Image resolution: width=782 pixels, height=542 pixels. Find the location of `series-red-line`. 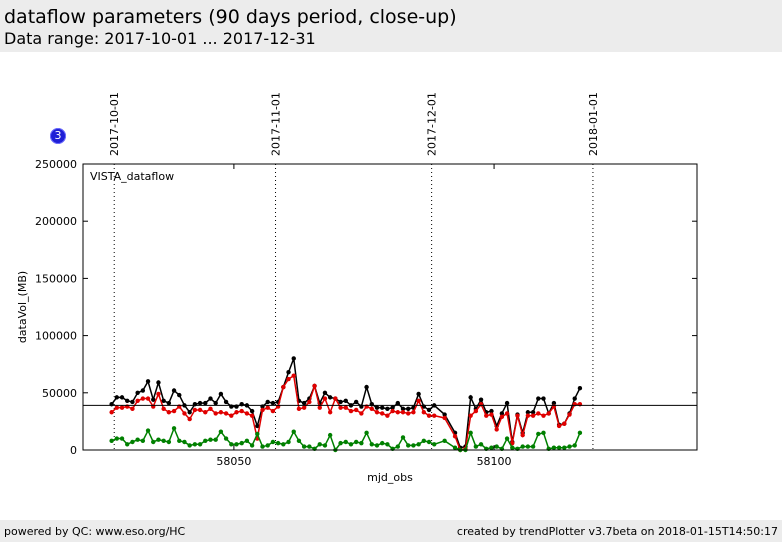

series-red-line is located at coordinates (345, 412).